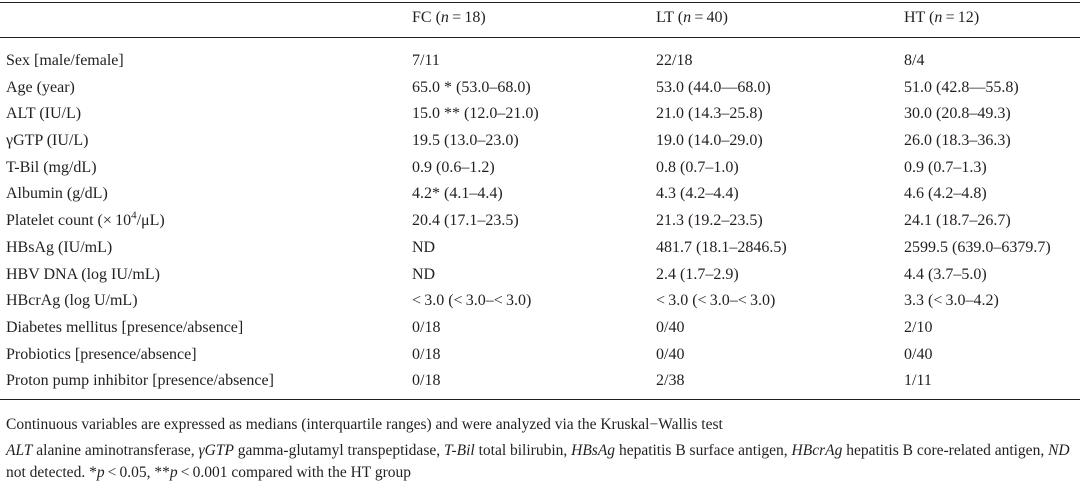 The width and height of the screenshot is (1080, 492). I want to click on cell-lt: 0.8 (0.7–1.0), so click(697, 167).